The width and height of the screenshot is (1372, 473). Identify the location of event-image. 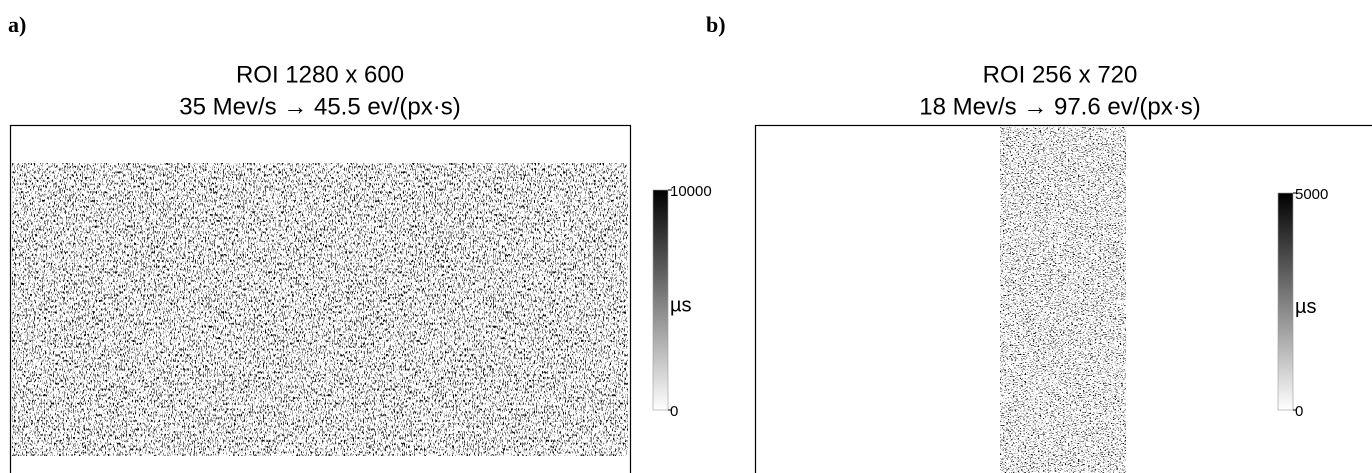
(1063, 300).